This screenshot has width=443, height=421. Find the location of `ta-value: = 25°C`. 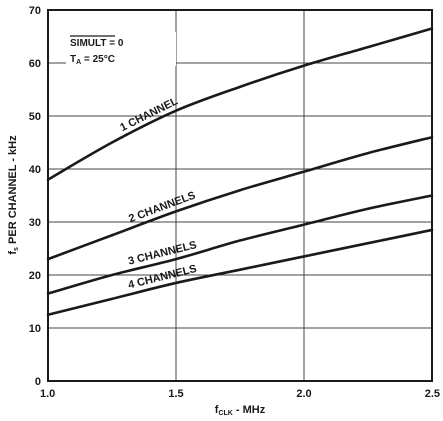

ta-value: = 25°C is located at coordinates (98, 59).